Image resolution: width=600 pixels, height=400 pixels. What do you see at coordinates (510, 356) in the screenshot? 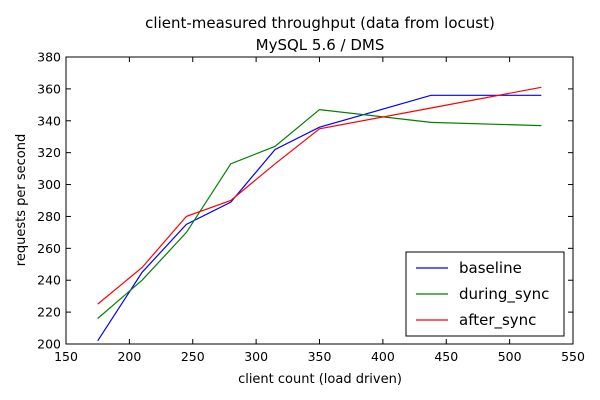
I see `x-tick-label: 500` at bounding box center [510, 356].